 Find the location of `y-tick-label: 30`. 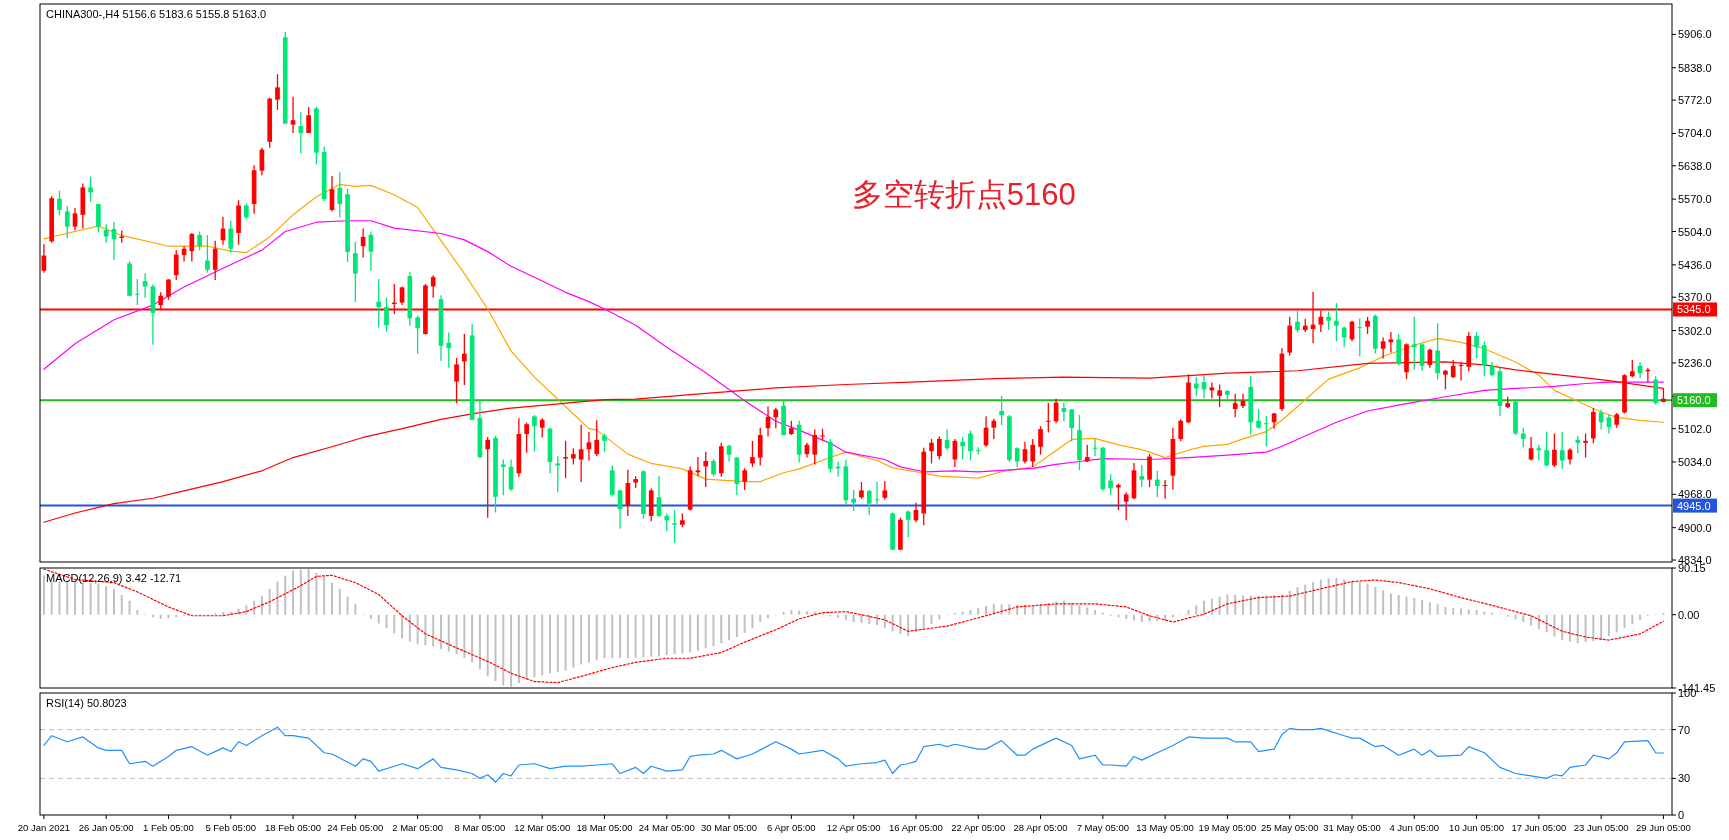

y-tick-label: 30 is located at coordinates (1684, 778).